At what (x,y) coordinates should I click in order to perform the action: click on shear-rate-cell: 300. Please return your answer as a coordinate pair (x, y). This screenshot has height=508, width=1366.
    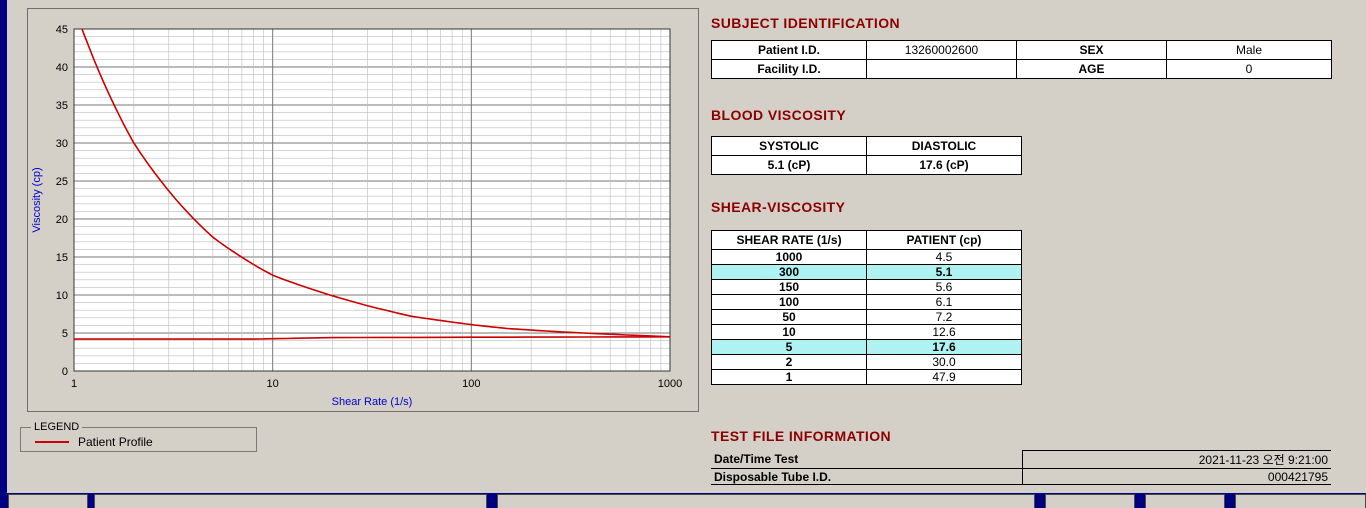
    Looking at the image, I should click on (789, 272).